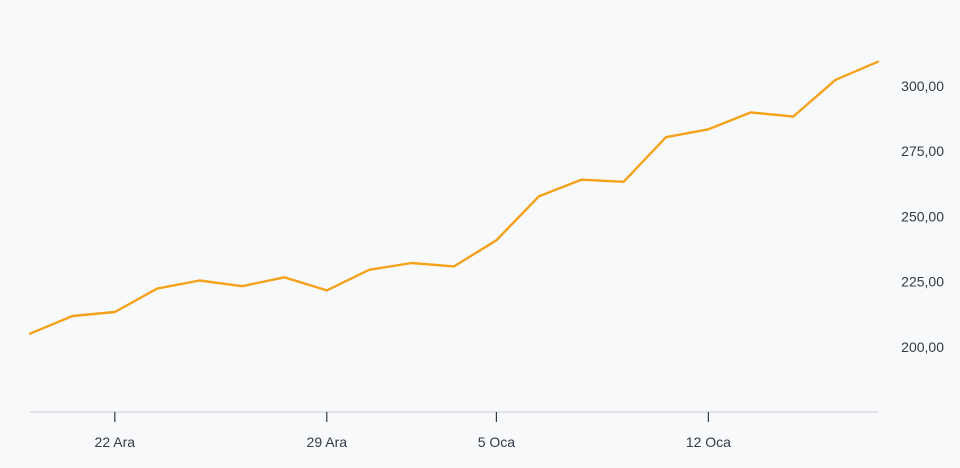 The width and height of the screenshot is (960, 468). Describe the element at coordinates (497, 442) in the screenshot. I see `x-tick-label: 5 Oca` at that location.